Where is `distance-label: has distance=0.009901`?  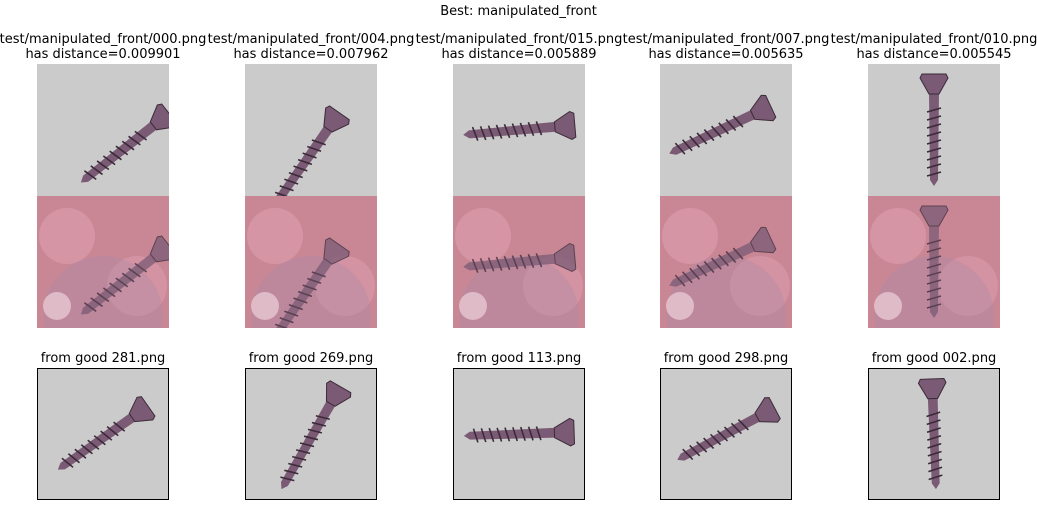
distance-label: has distance=0.009901 is located at coordinates (103, 54).